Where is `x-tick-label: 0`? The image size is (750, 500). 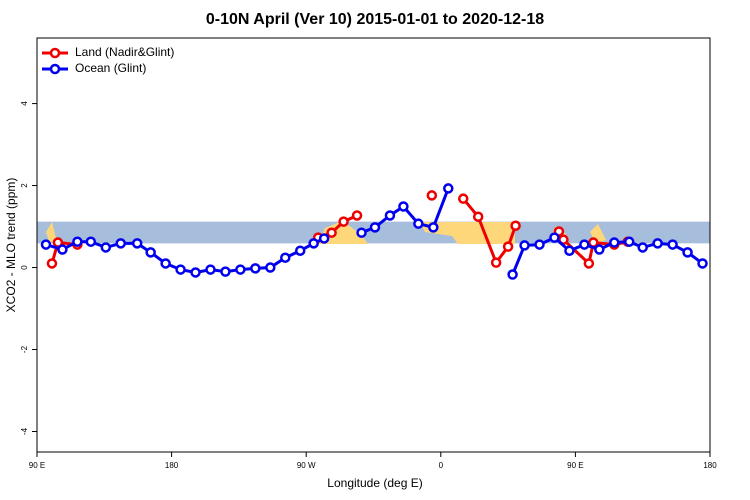 x-tick-label: 0 is located at coordinates (441, 465).